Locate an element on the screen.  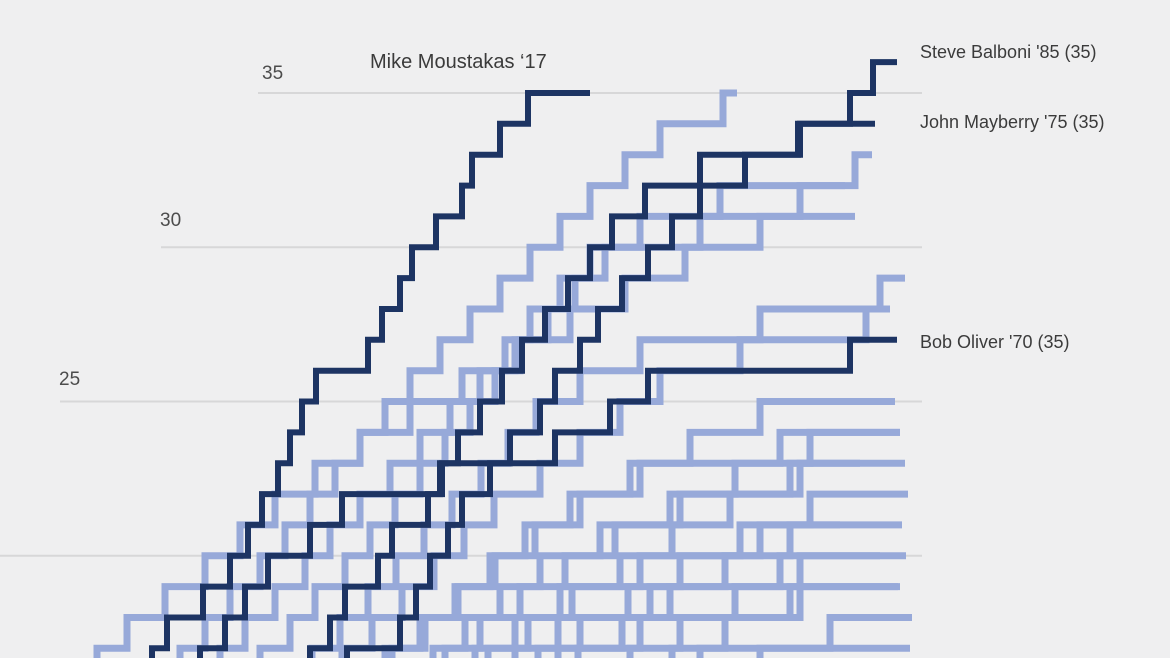
y-axis-tick-35: 35 is located at coordinates (273, 73).